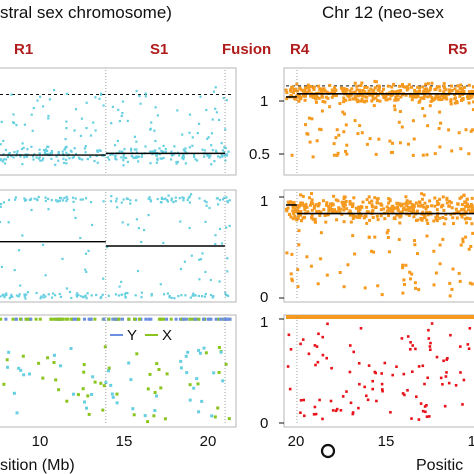 Image resolution: width=474 pixels, height=474 pixels. What do you see at coordinates (167, 335) in the screenshot?
I see `legend-x-label: X` at bounding box center [167, 335].